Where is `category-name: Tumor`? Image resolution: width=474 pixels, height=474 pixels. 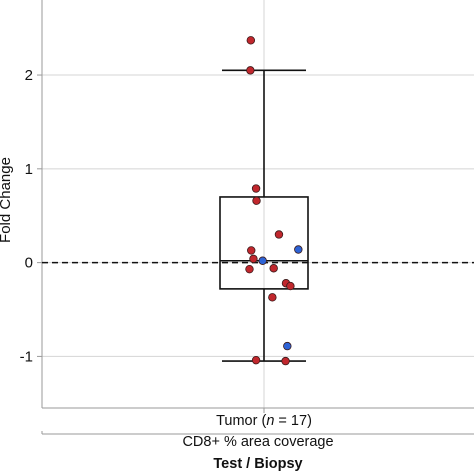 category-name: Tumor is located at coordinates (237, 421).